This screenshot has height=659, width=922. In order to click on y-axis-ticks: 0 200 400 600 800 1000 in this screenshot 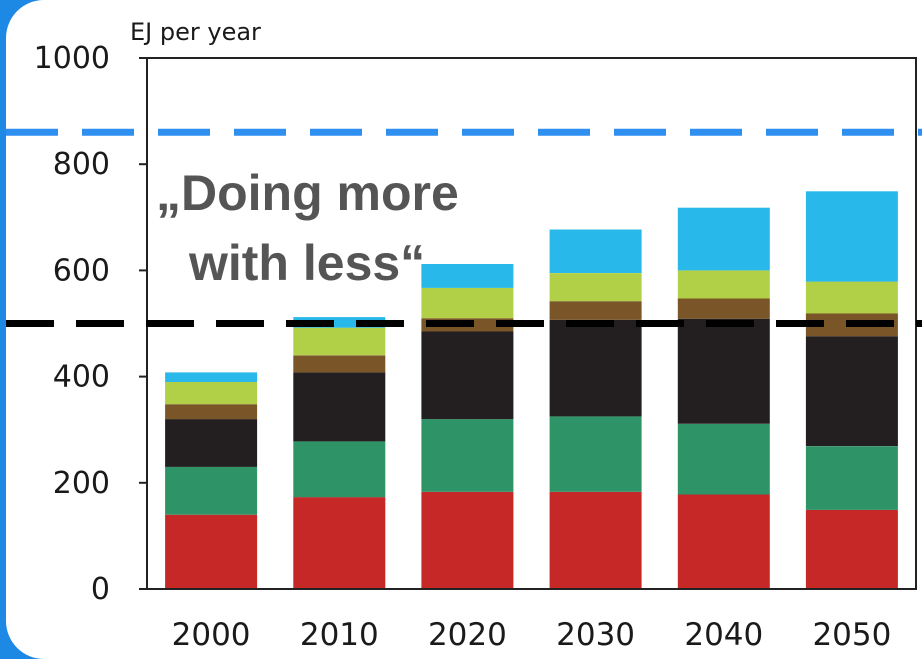, I will do `click(90, 324)`.